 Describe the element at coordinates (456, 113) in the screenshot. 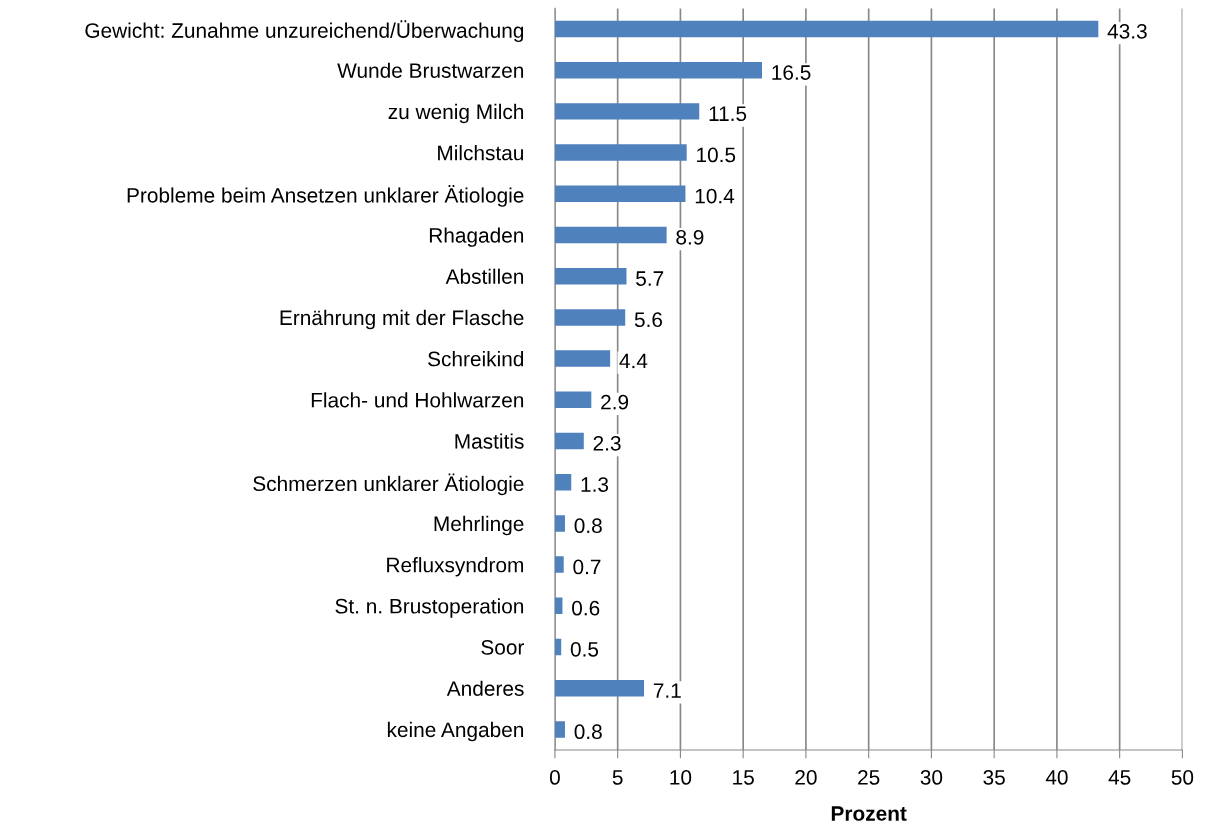

I see `y-tick-label: zu wenig Milch` at that location.